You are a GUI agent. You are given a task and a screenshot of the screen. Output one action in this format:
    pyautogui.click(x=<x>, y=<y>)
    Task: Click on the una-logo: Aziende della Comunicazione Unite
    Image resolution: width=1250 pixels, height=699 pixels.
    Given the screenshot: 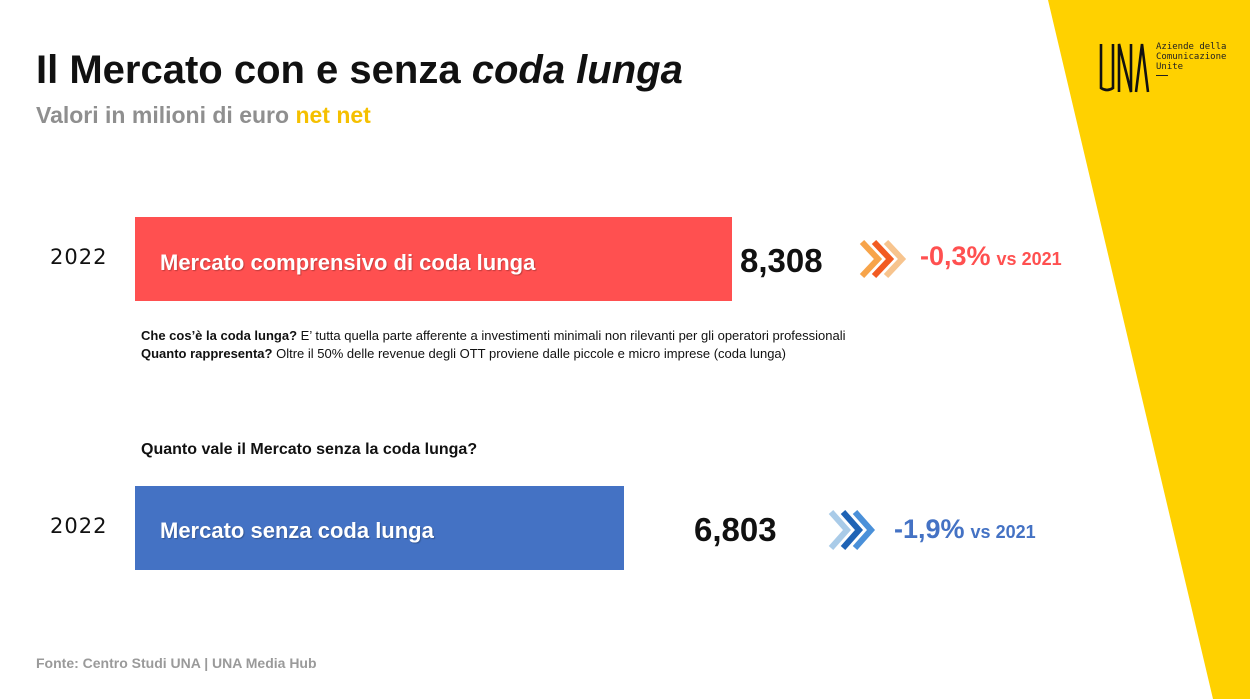 What is the action you would take?
    pyautogui.click(x=1169, y=70)
    